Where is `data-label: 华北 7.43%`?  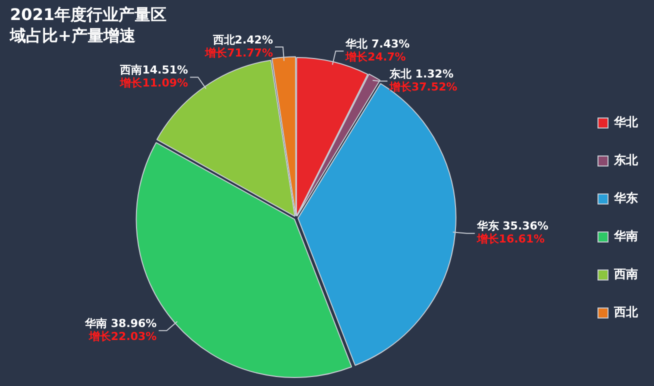
data-label: 华北 7.43% is located at coordinates (377, 44).